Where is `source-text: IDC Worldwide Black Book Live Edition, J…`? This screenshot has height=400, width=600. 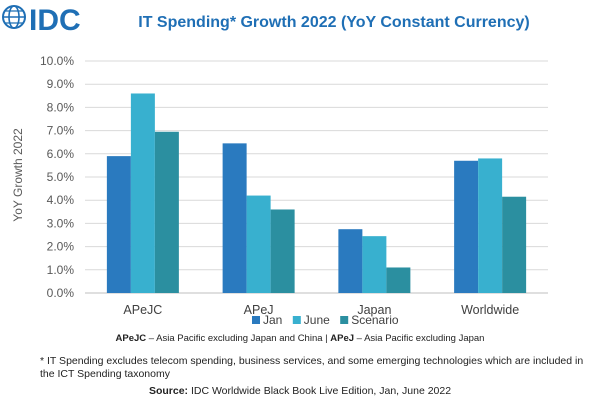
source-text: IDC Worldwide Black Book Live Edition, J… is located at coordinates (320, 391).